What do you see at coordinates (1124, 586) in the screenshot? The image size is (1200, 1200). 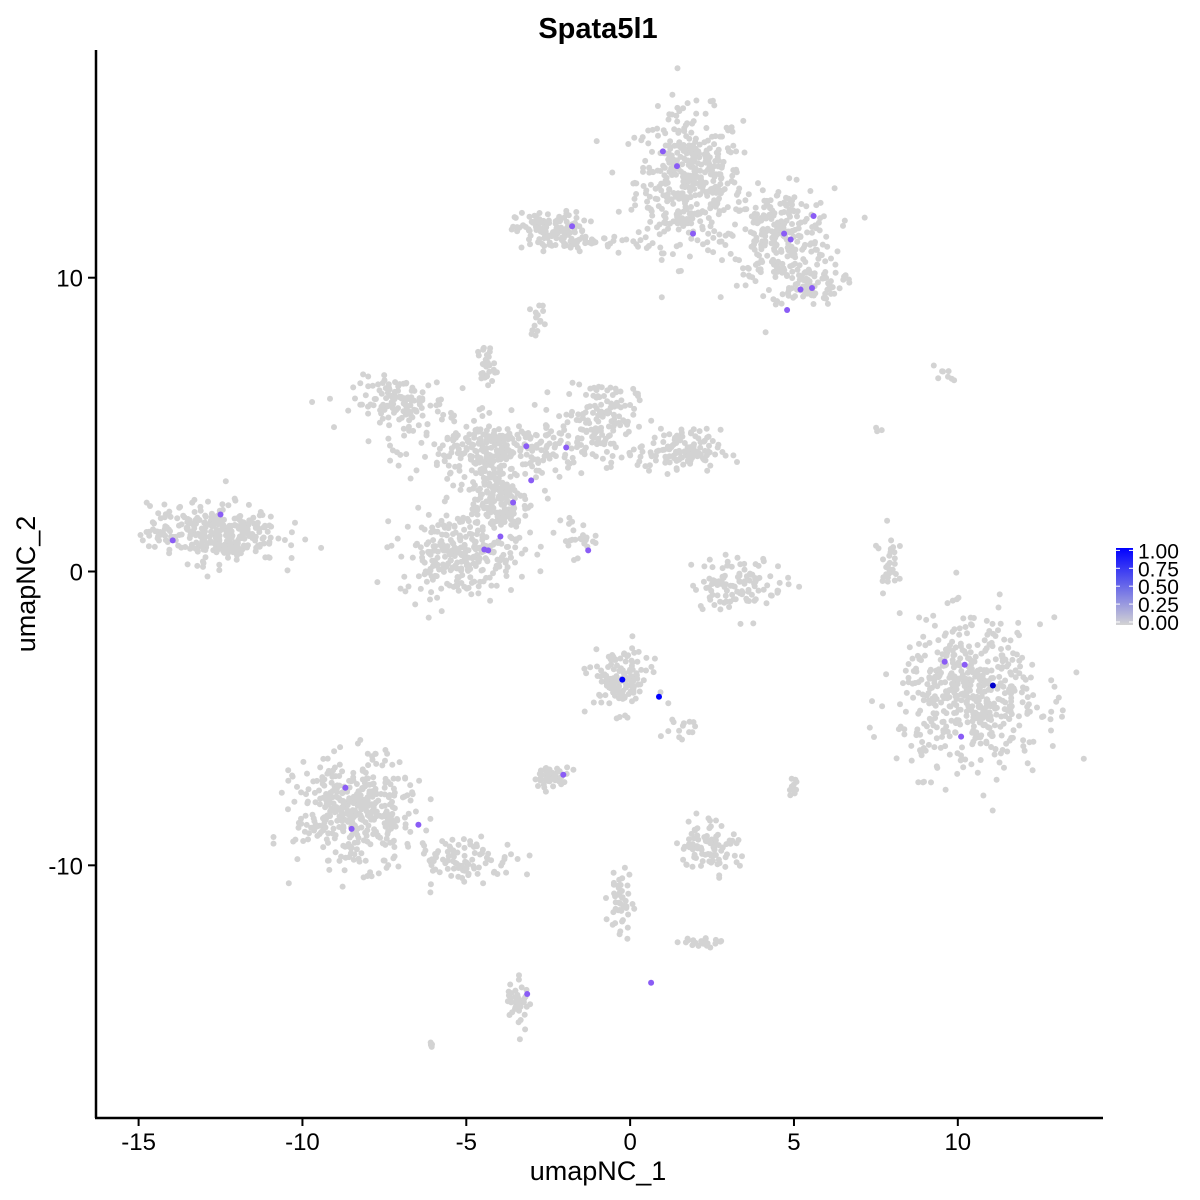 I see `colorbar` at bounding box center [1124, 586].